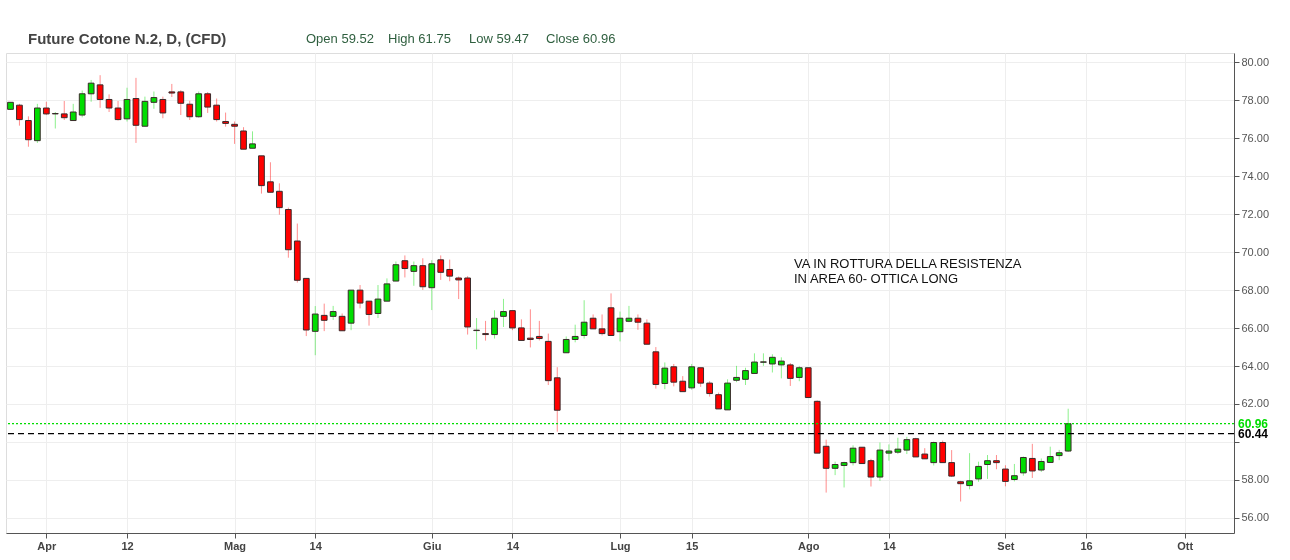 The width and height of the screenshot is (1290, 560). Describe the element at coordinates (1255, 137) in the screenshot. I see `y-tick-label: 76.00` at that location.